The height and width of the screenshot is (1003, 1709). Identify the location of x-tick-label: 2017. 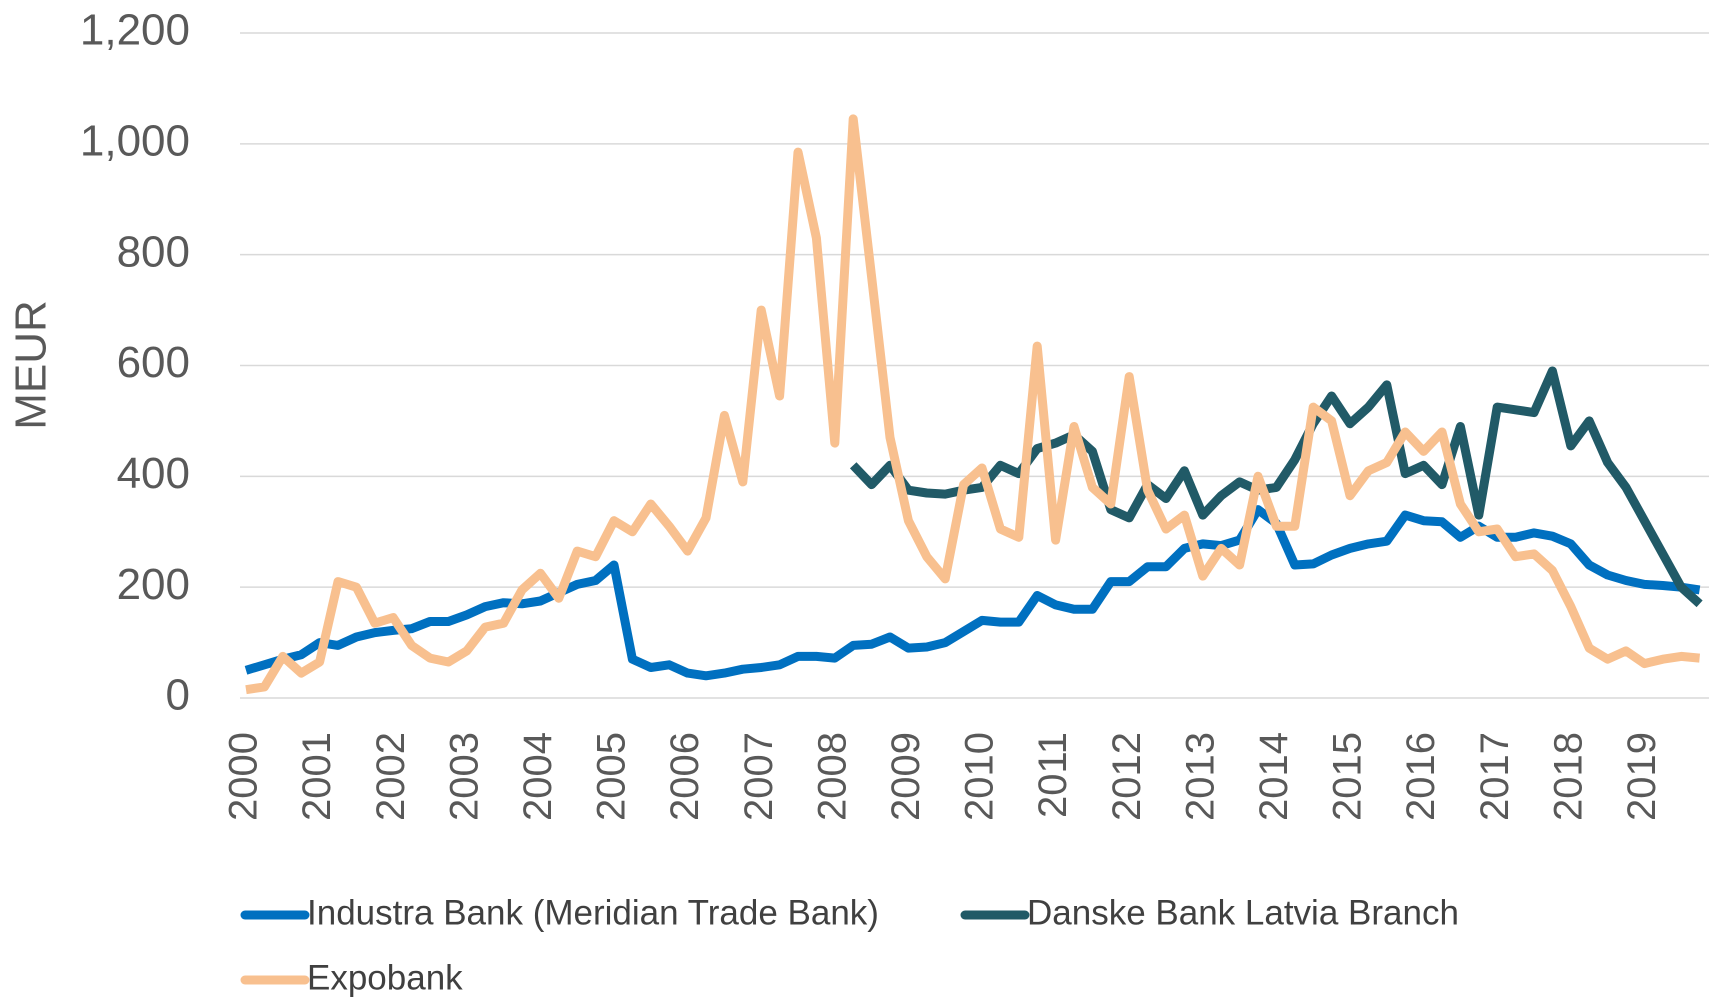
(1495, 776).